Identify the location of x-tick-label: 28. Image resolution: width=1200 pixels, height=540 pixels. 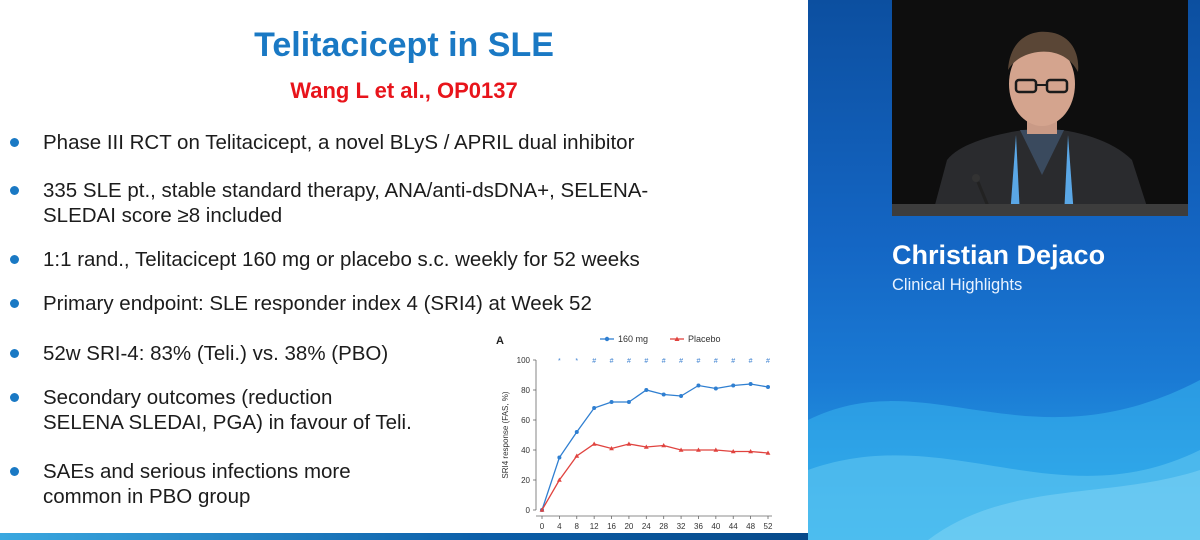
(663, 526).